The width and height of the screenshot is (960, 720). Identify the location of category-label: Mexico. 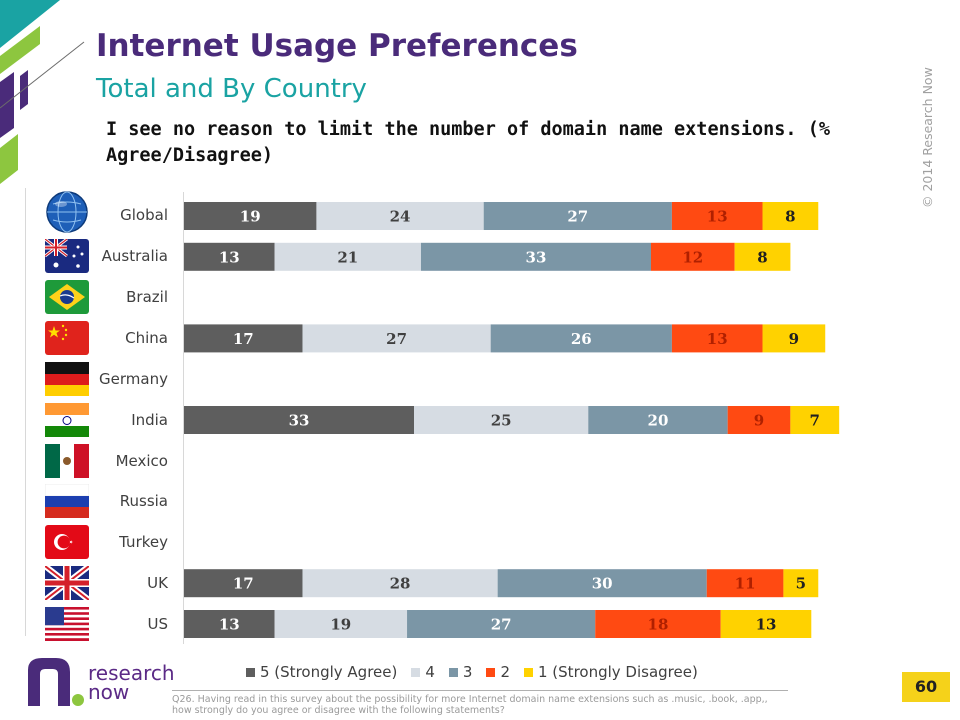
(141, 461).